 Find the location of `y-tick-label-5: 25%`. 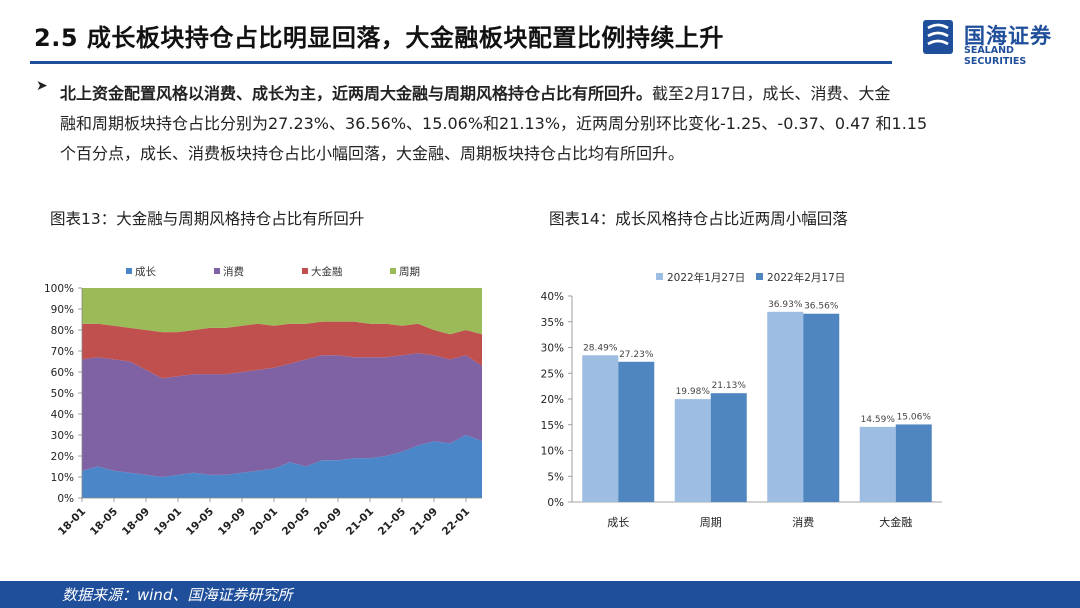

y-tick-label-5: 25% is located at coordinates (552, 374).